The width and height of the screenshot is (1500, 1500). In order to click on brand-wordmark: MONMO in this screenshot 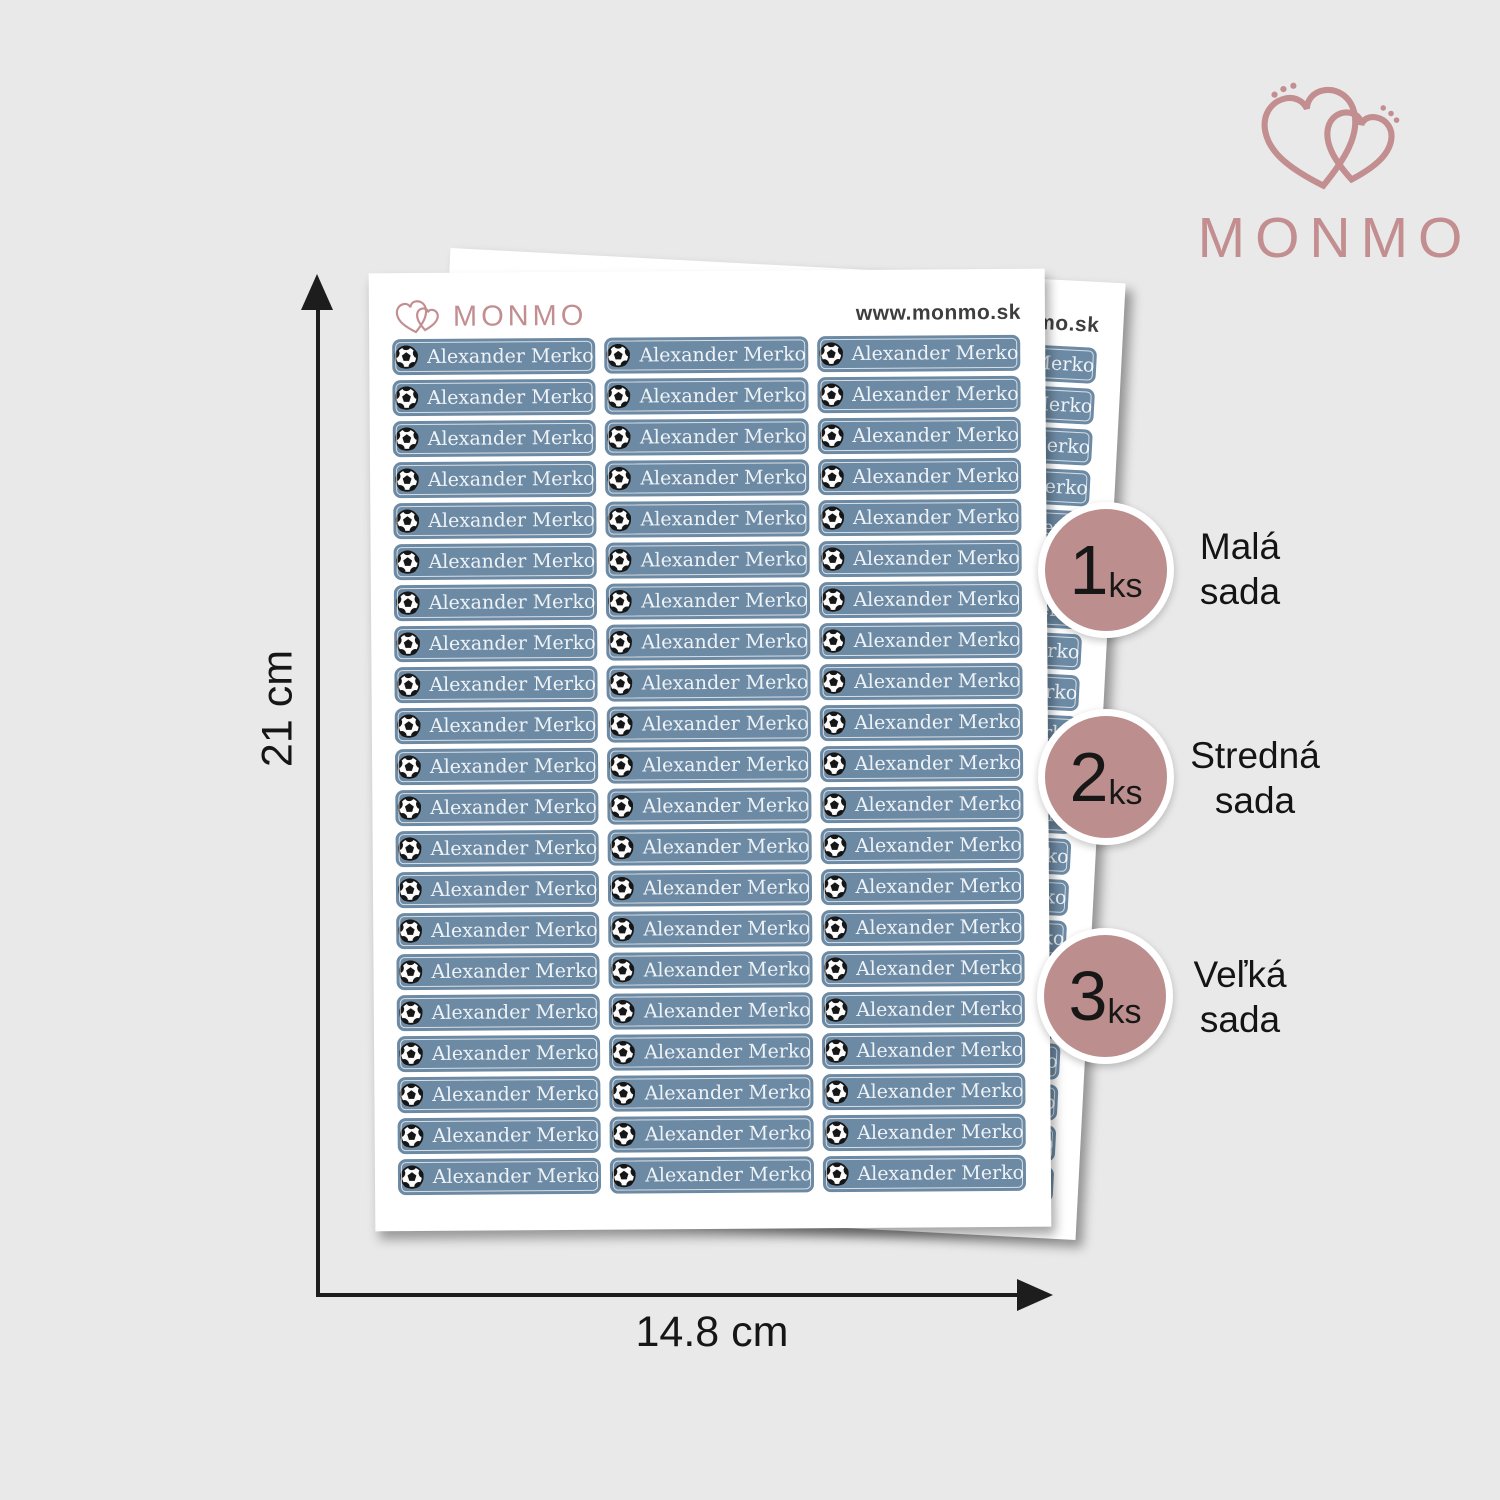, I will do `click(1335, 238)`.